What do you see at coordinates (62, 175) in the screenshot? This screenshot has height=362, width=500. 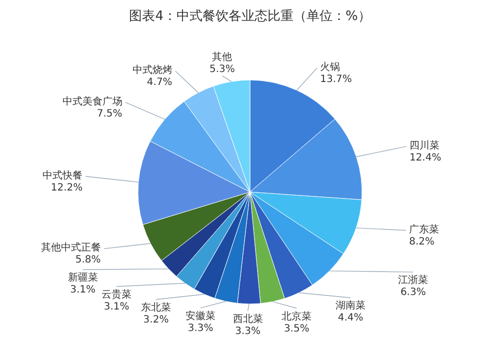 I see `slice-label: 中式快餐` at bounding box center [62, 175].